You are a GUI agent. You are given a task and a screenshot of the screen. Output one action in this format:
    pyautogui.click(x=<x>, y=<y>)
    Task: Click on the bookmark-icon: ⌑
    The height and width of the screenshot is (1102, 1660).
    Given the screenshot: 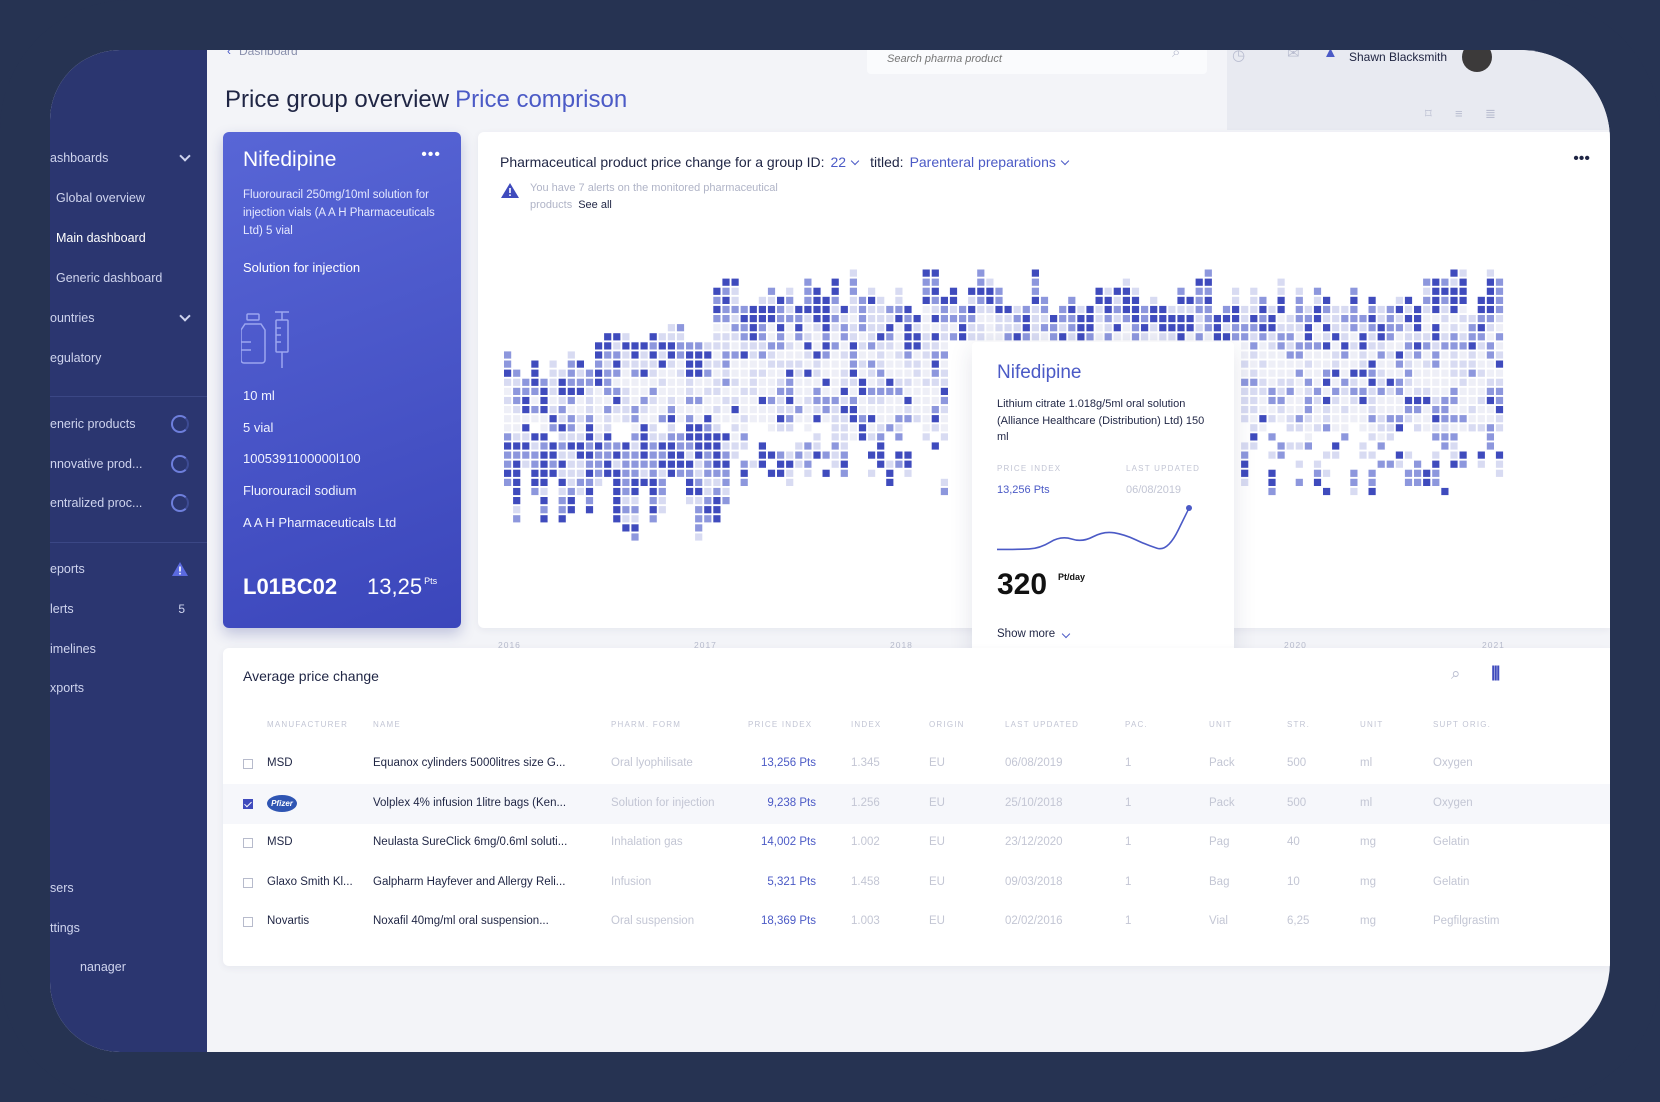 What is the action you would take?
    pyautogui.click(x=1428, y=113)
    